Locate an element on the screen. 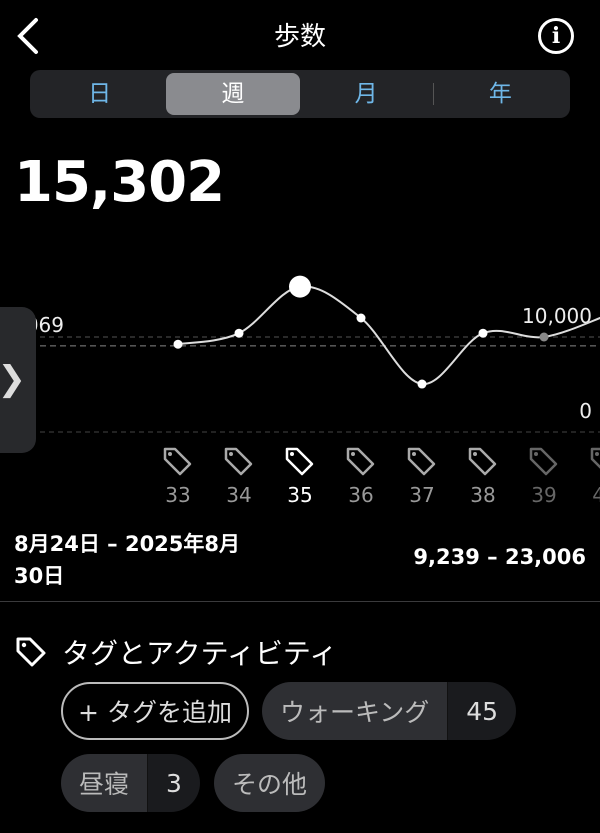 This screenshot has height=833, width=600. date-range-line1: 8月24日 – 2025年8月 is located at coordinates (127, 544).